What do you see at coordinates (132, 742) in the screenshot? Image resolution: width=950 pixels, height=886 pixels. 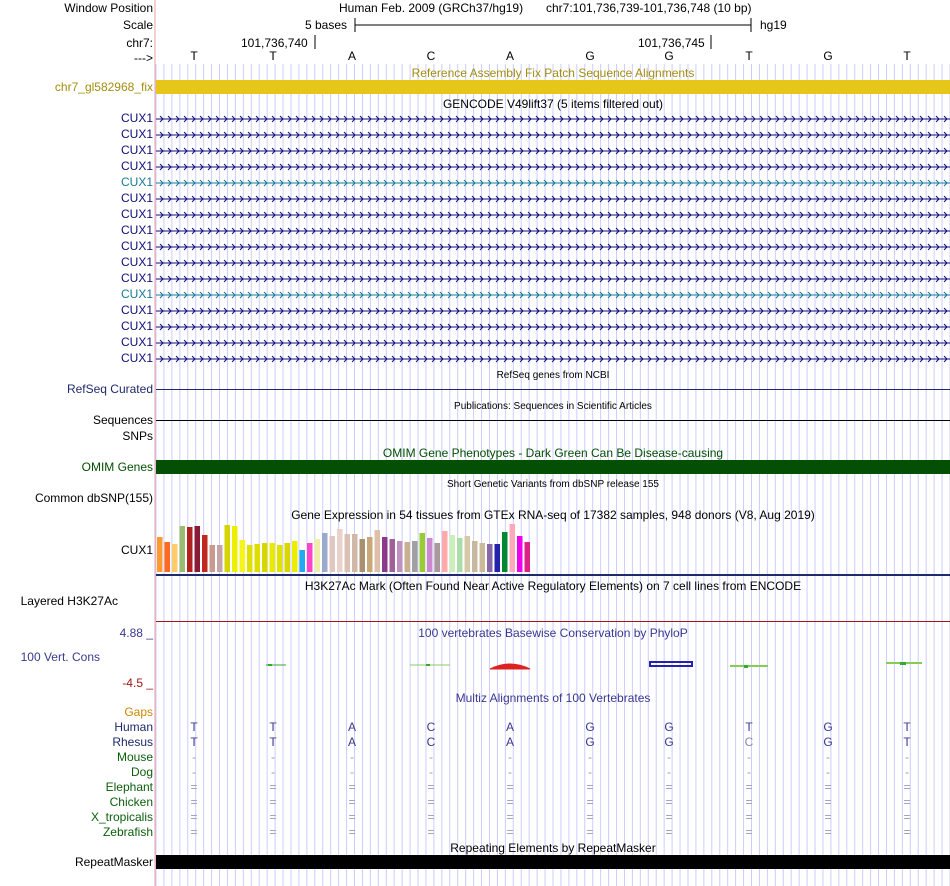 I see `multiz-species-label: Rhesus` at bounding box center [132, 742].